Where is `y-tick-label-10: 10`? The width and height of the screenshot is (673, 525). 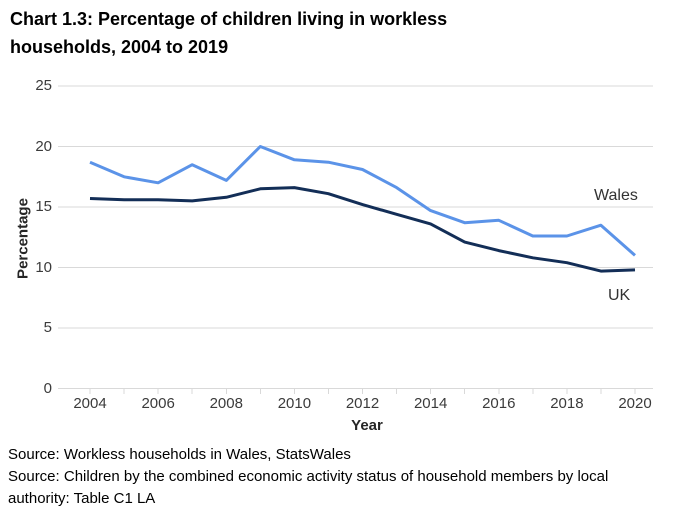 y-tick-label-10: 10 is located at coordinates (43, 267).